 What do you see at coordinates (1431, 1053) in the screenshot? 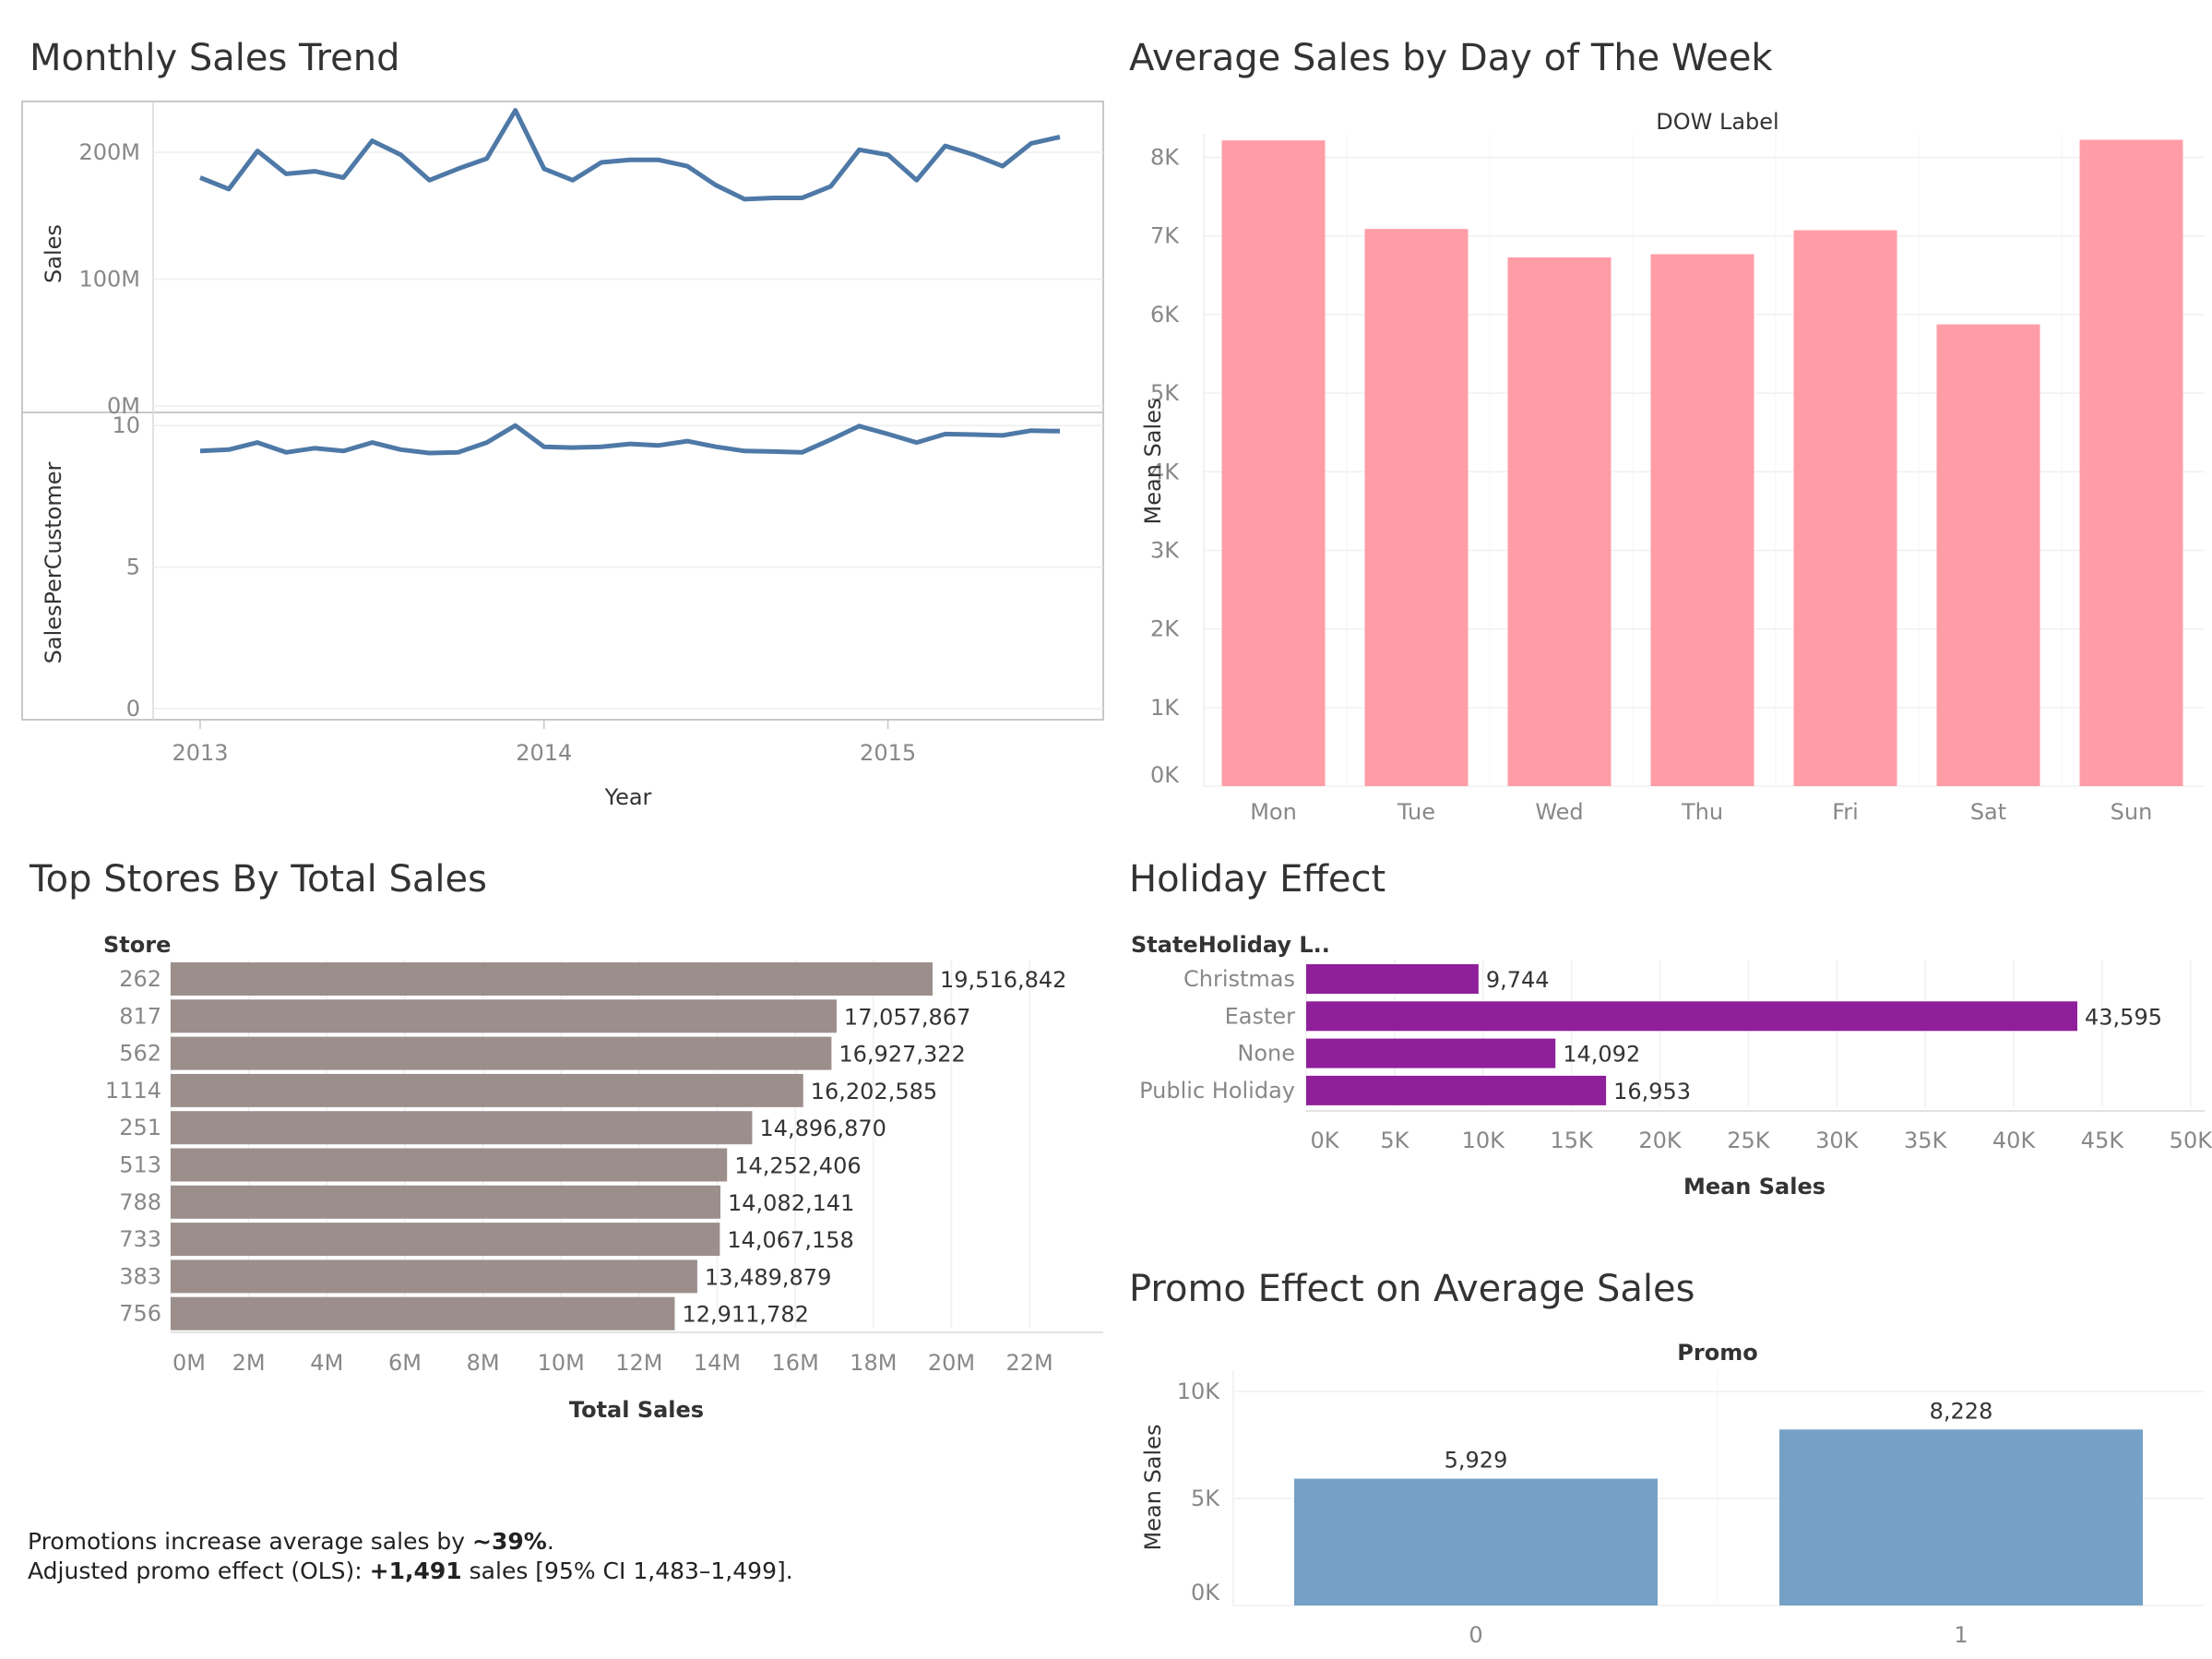
I see `bar-none` at bounding box center [1431, 1053].